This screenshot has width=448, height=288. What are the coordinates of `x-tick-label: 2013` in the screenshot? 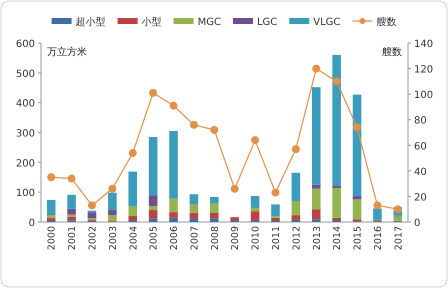 It's located at (317, 238).